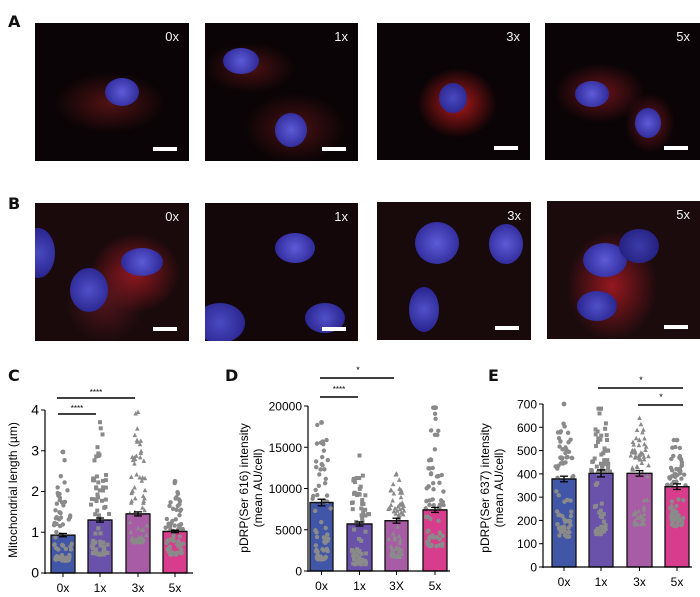  What do you see at coordinates (499, 488) in the screenshot?
I see `chart-e-ylabel-2: (mean AU/cell)` at bounding box center [499, 488].